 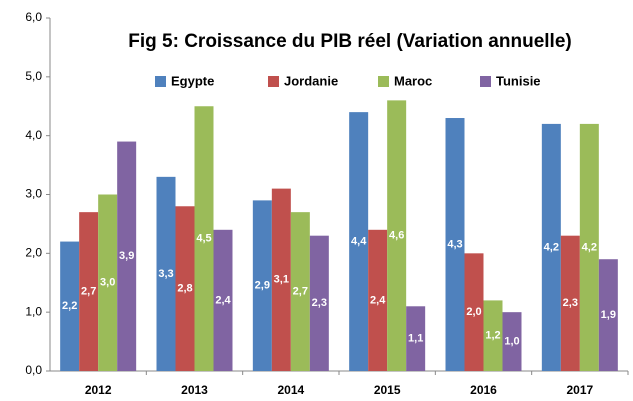 What do you see at coordinates (518, 80) in the screenshot?
I see `legend-label: Tunisie` at bounding box center [518, 80].